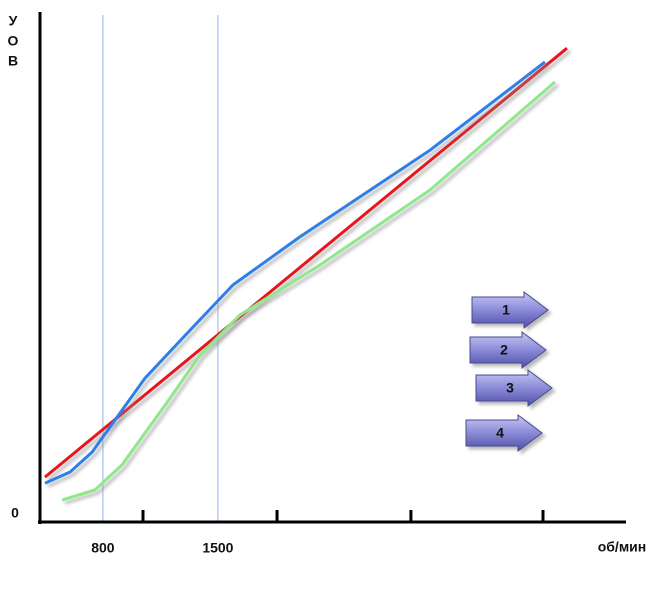  What do you see at coordinates (506, 310) in the screenshot?
I see `legend-label: 1` at bounding box center [506, 310].